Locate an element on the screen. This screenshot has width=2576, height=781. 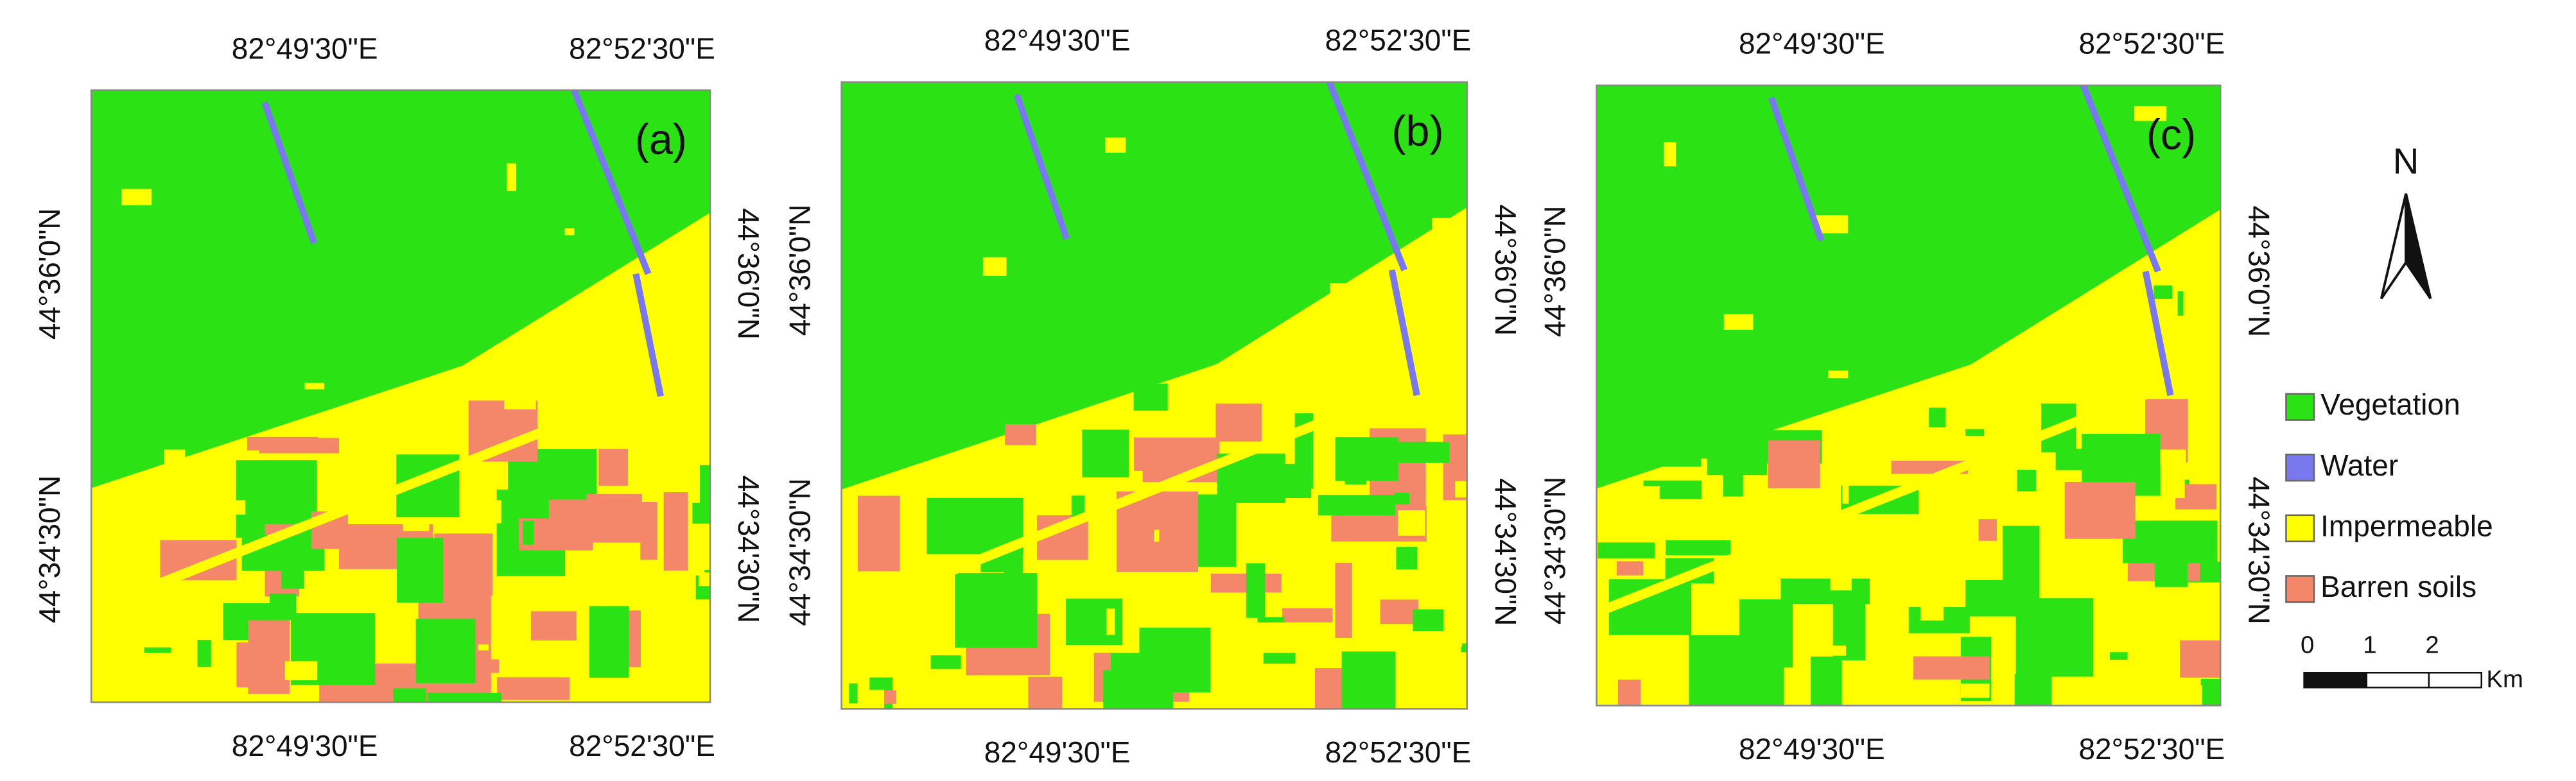
north-label: N is located at coordinates (2406, 161).